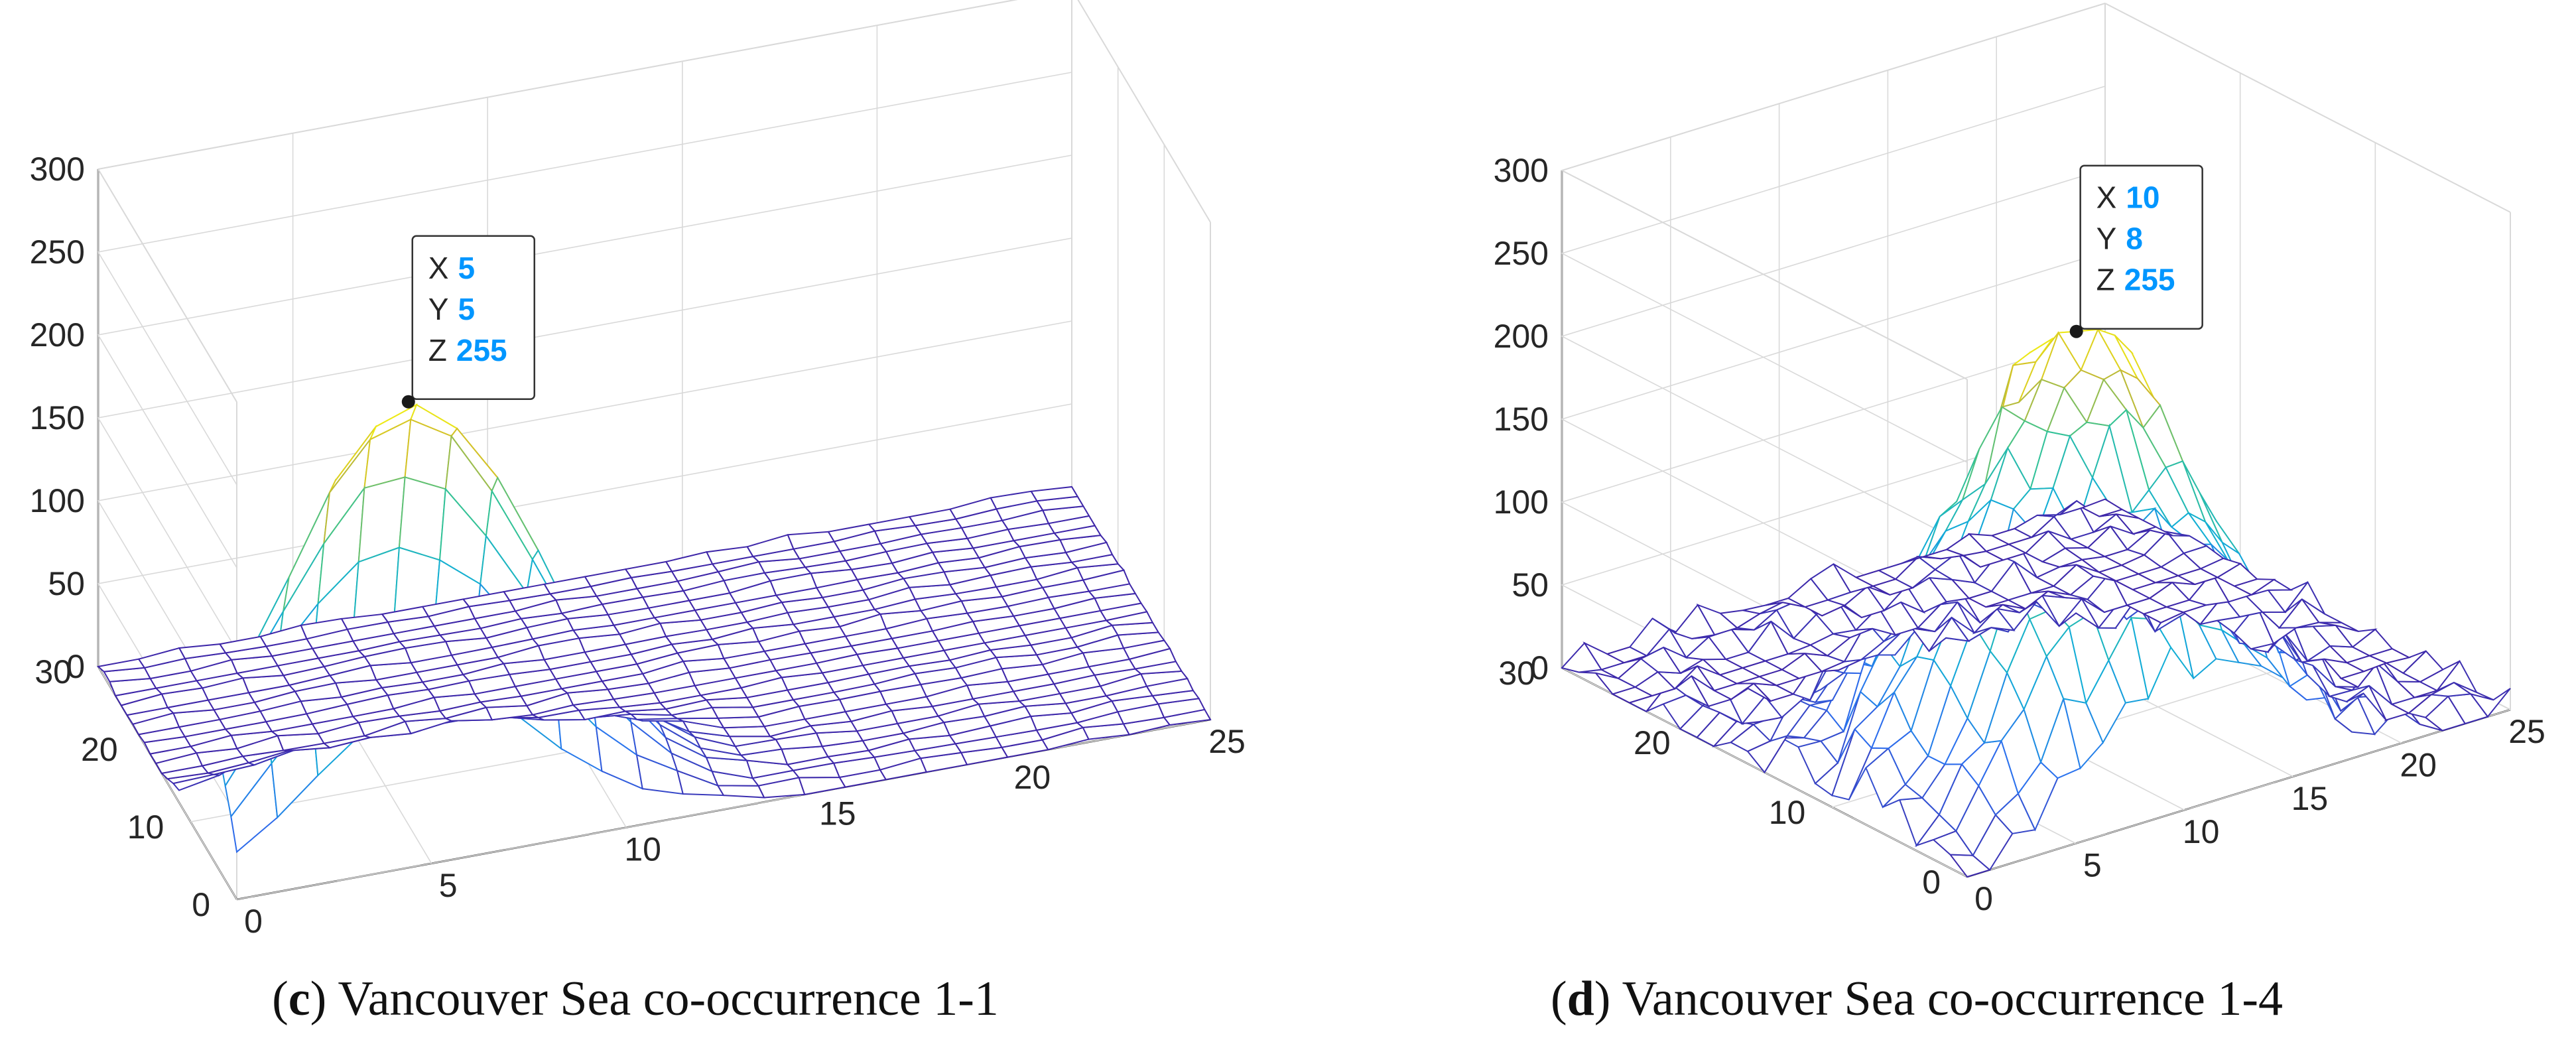  Describe the element at coordinates (467, 268) in the screenshot. I see `datatip-x-value: 5` at that location.